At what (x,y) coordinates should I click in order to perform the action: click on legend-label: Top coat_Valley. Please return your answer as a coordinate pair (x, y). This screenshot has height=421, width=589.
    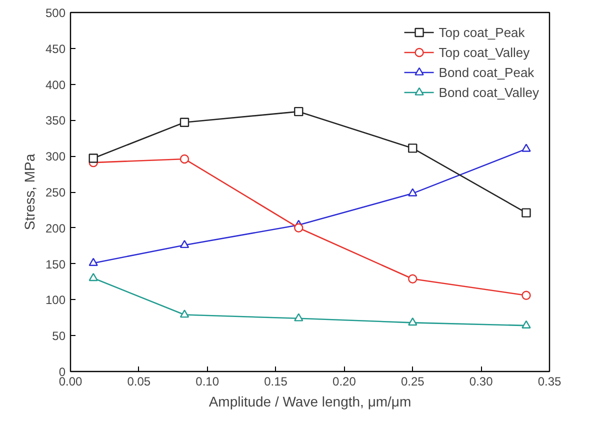
    Looking at the image, I should click on (484, 52).